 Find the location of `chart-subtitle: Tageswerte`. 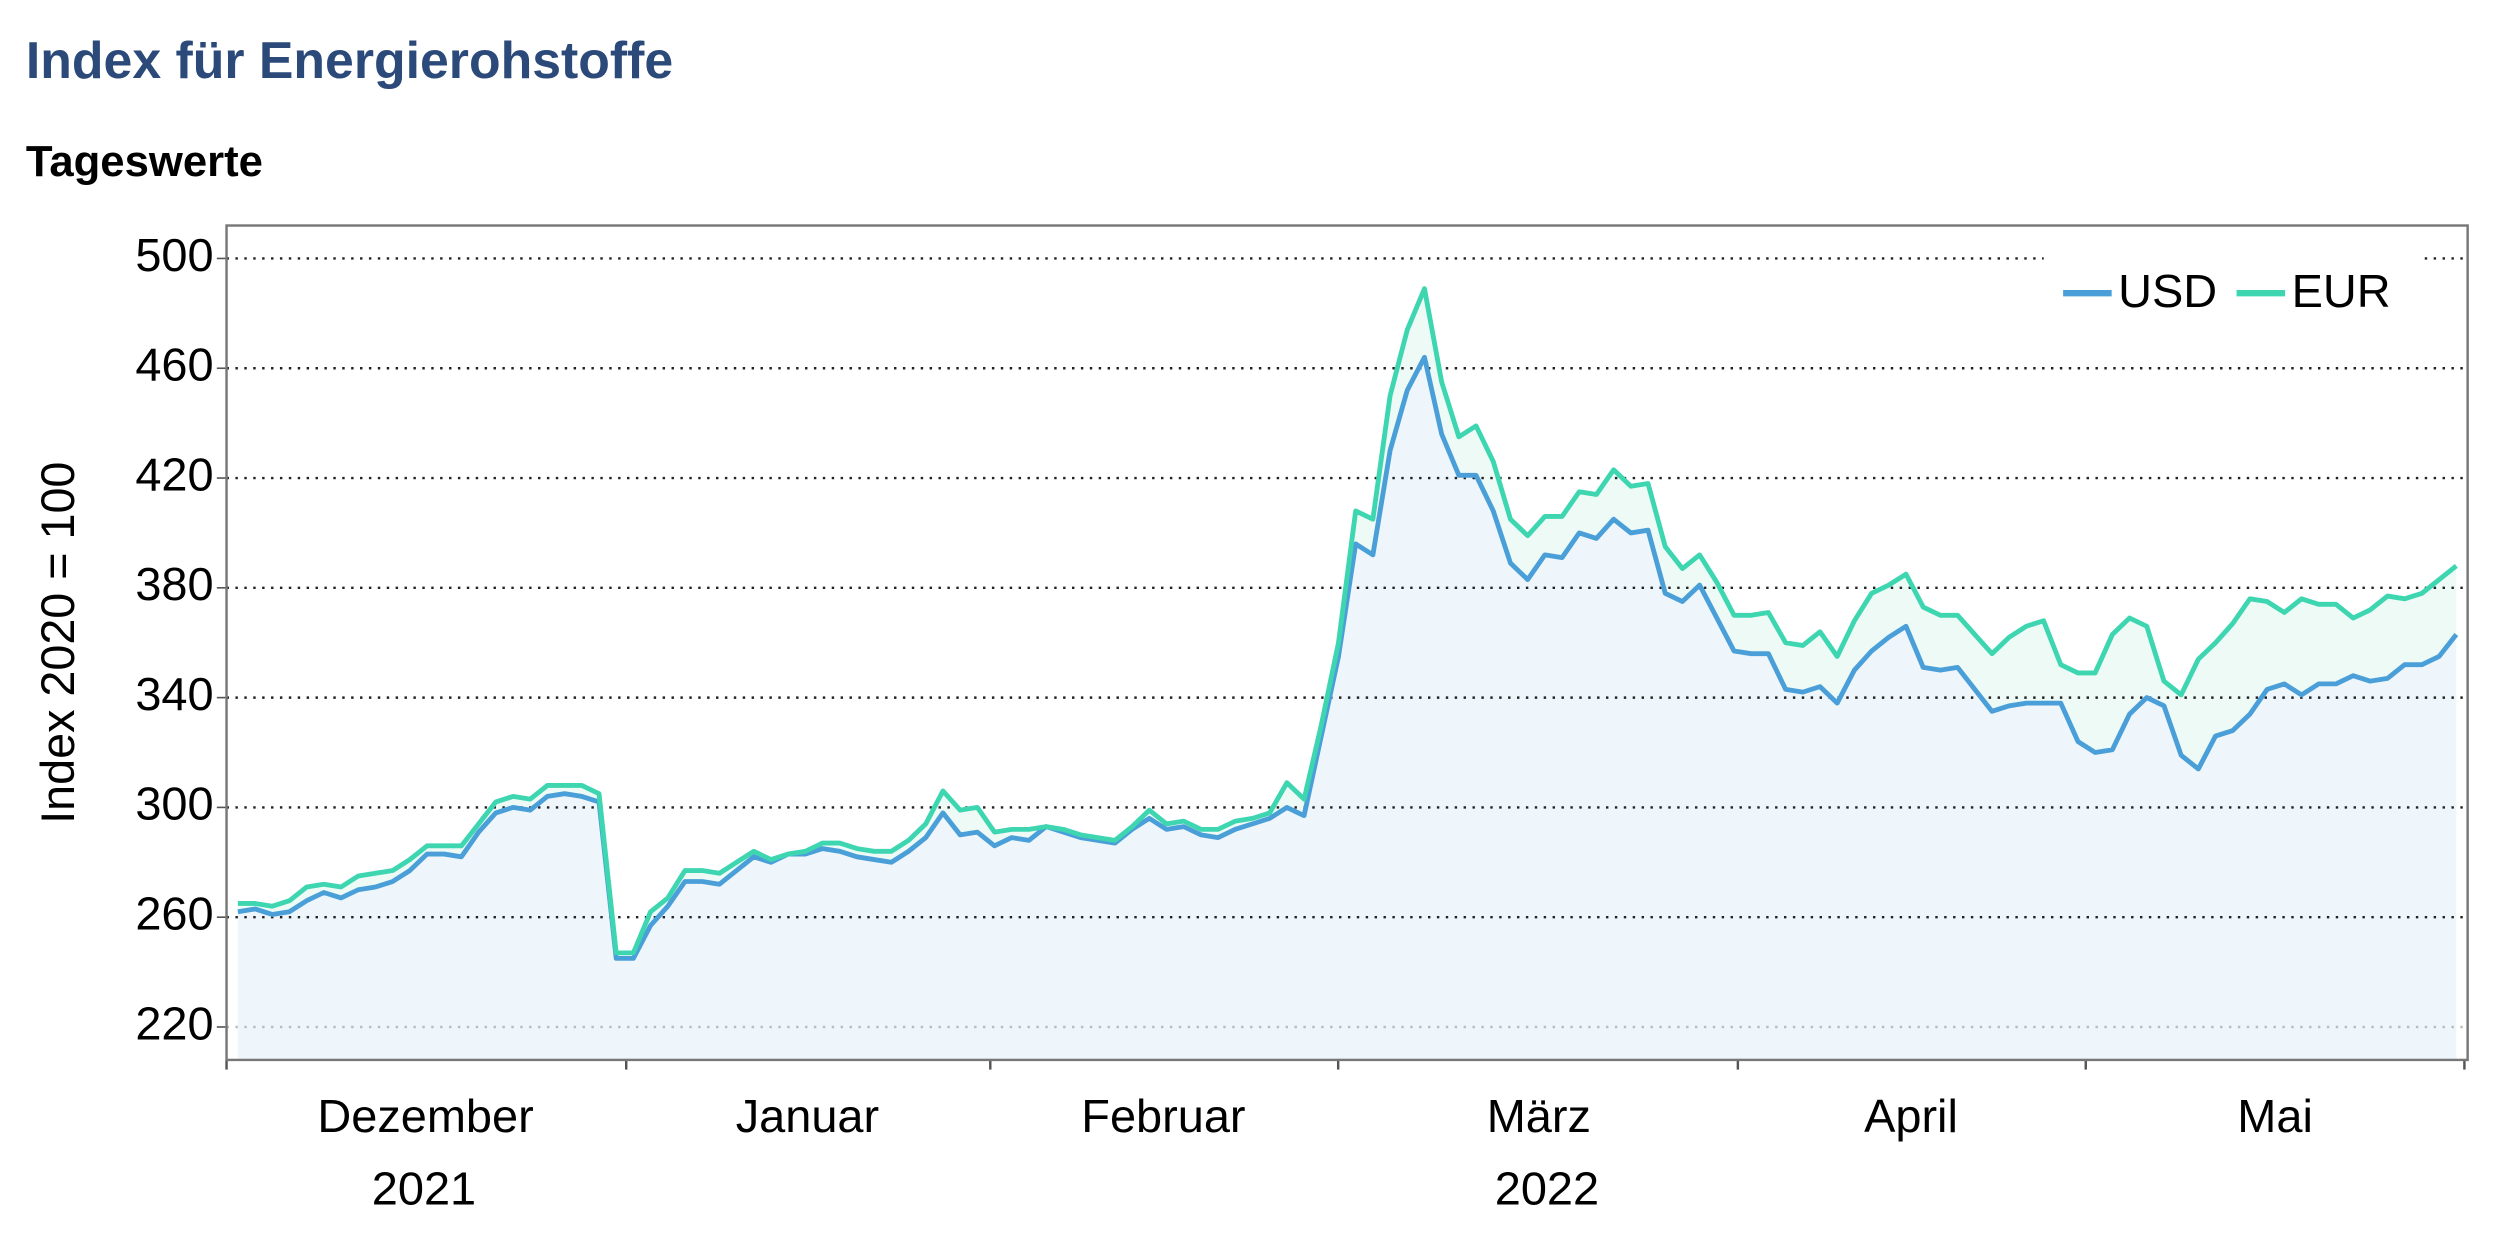

chart-subtitle: Tageswerte is located at coordinates (144, 162).